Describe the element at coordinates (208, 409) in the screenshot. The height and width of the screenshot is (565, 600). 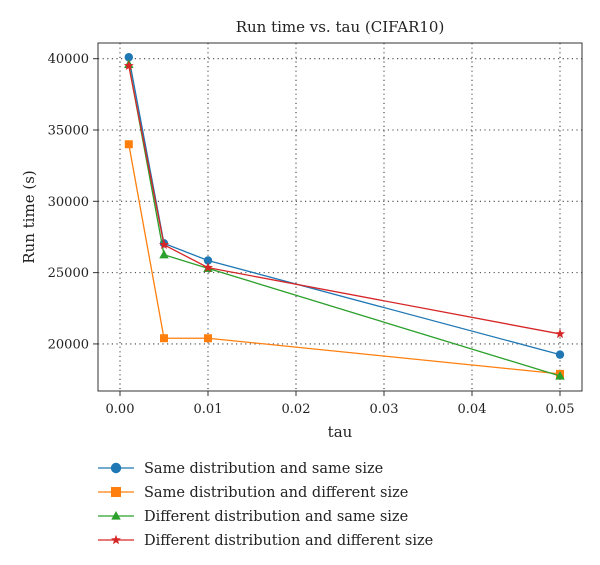
I see `x-tick-label: 0.01` at that location.